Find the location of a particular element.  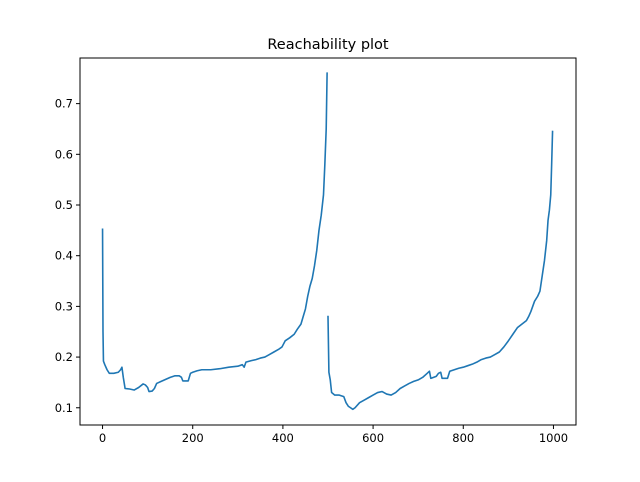

chart-title: Reachability plot is located at coordinates (328, 45).